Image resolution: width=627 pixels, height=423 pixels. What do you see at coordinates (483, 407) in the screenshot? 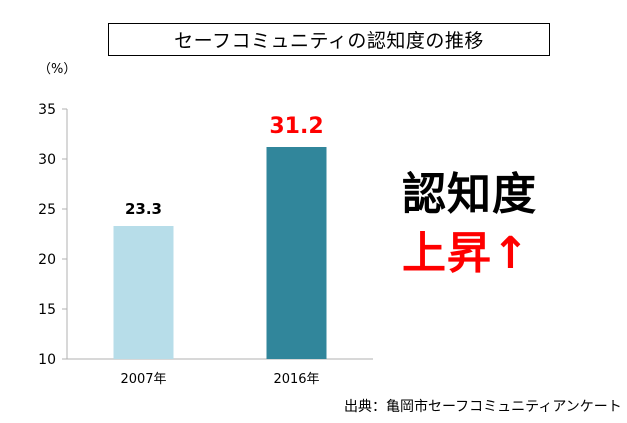
I see `source-note: 出典：亀岡市セーフコミュニティアンケート` at bounding box center [483, 407].